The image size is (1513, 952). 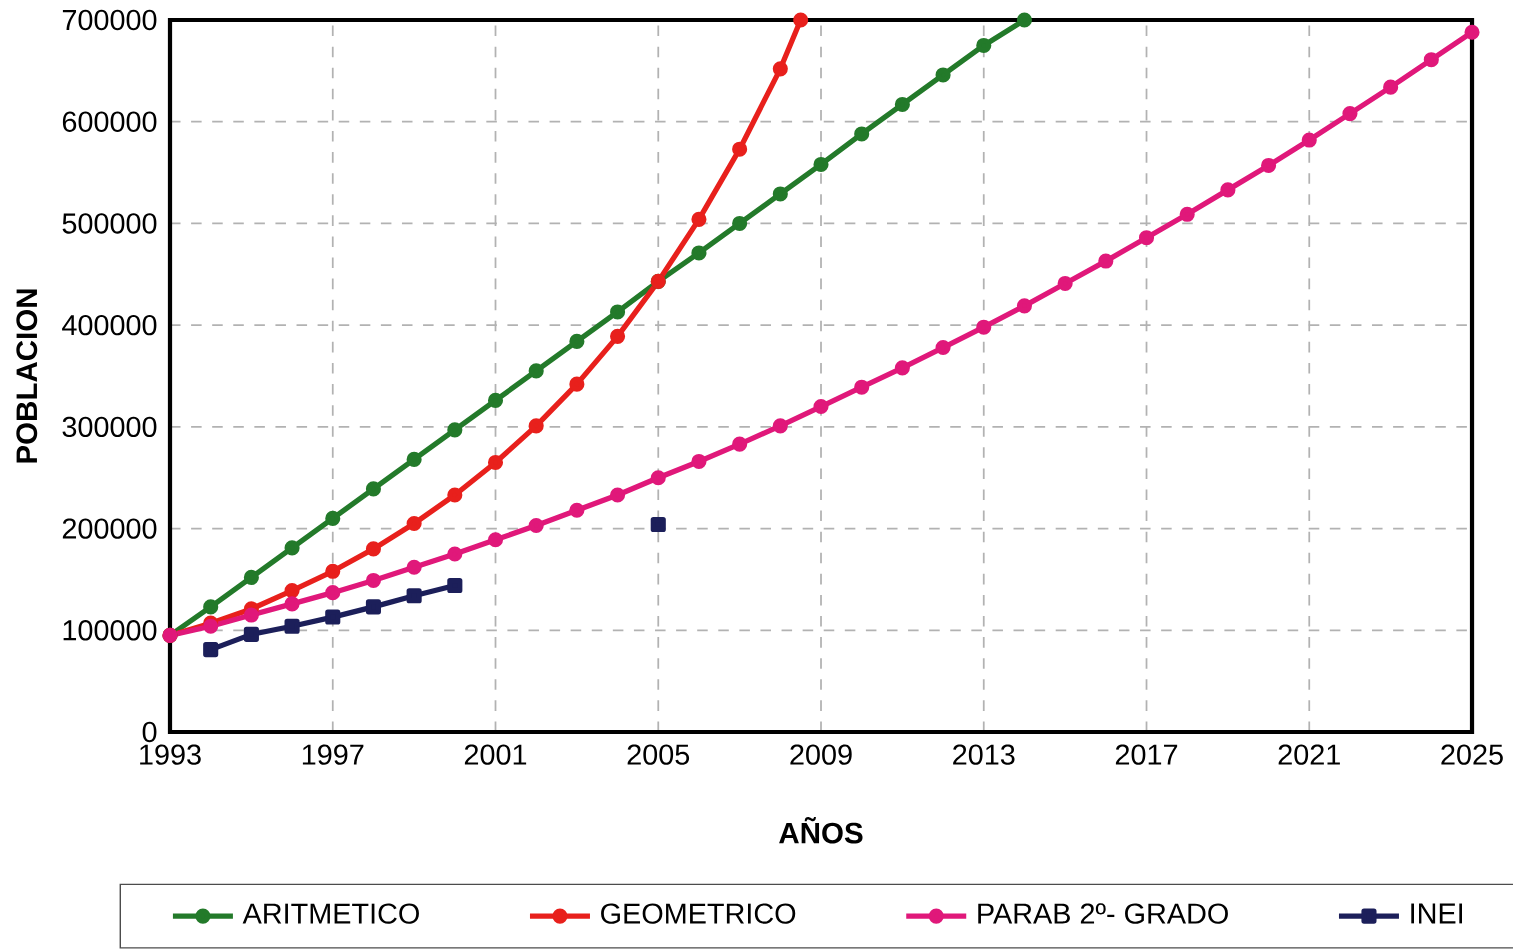 I want to click on x-tick-label: 2021, so click(x=1309, y=754).